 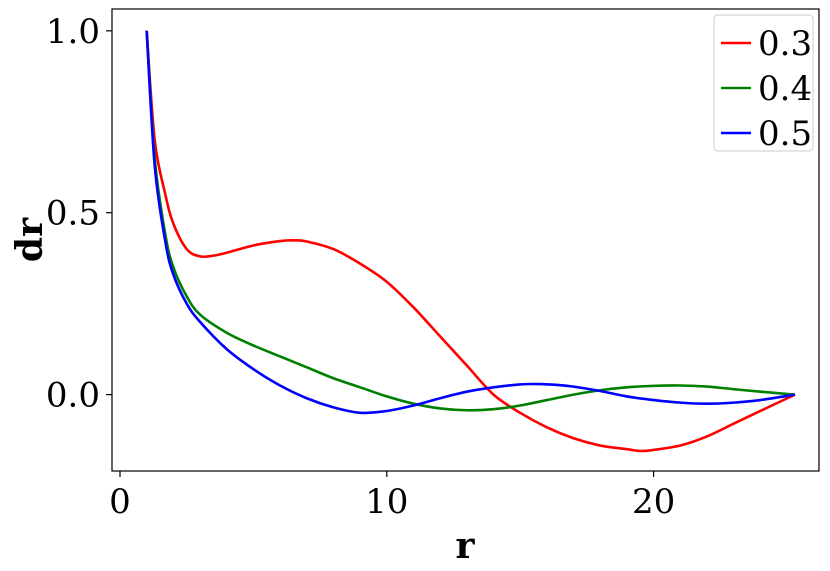 I want to click on legend-box, so click(x=763, y=83).